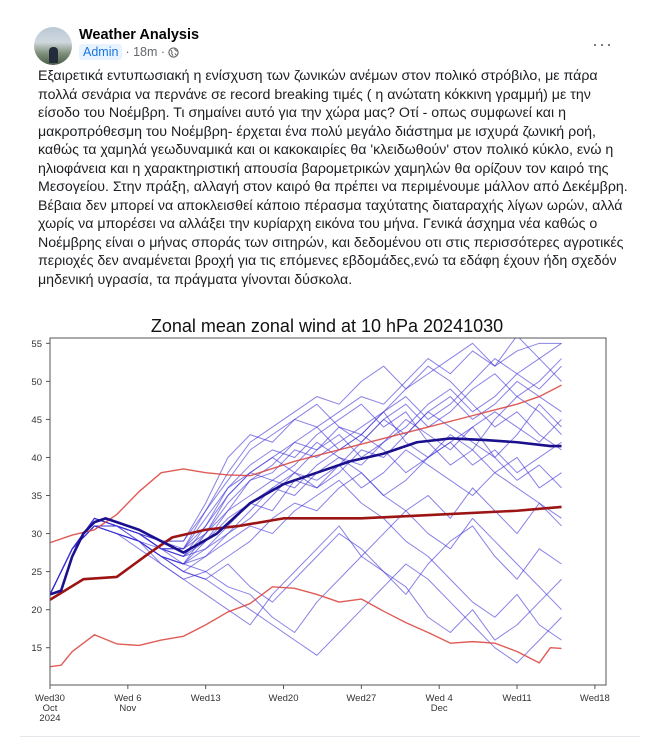 Image resolution: width=653 pixels, height=756 pixels. What do you see at coordinates (595, 698) in the screenshot?
I see `x-tick-label: Wed18` at bounding box center [595, 698].